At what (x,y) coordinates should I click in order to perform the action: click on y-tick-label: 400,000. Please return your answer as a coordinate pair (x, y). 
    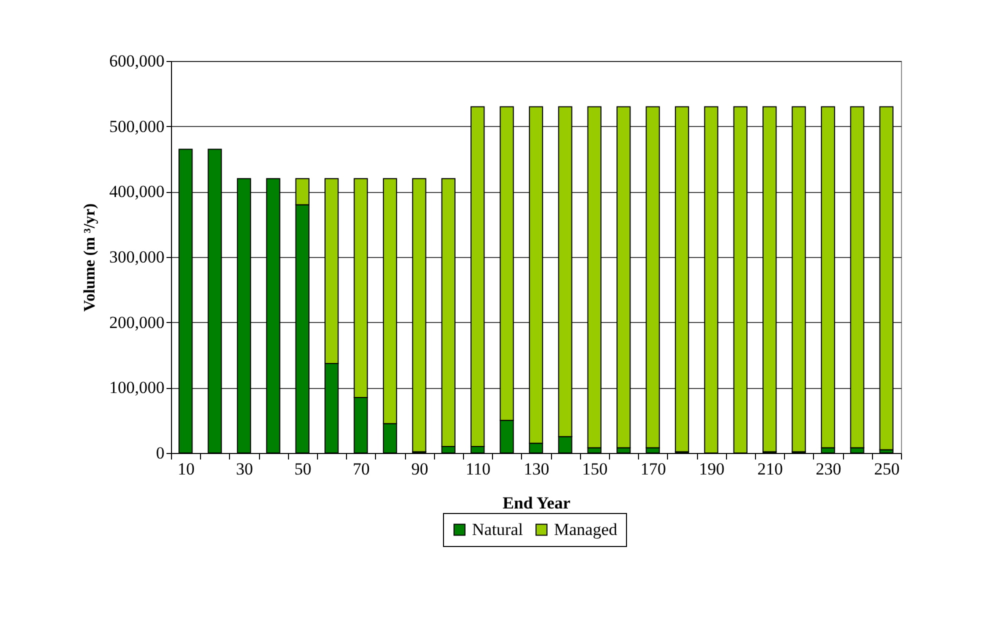
    Looking at the image, I should click on (136, 192).